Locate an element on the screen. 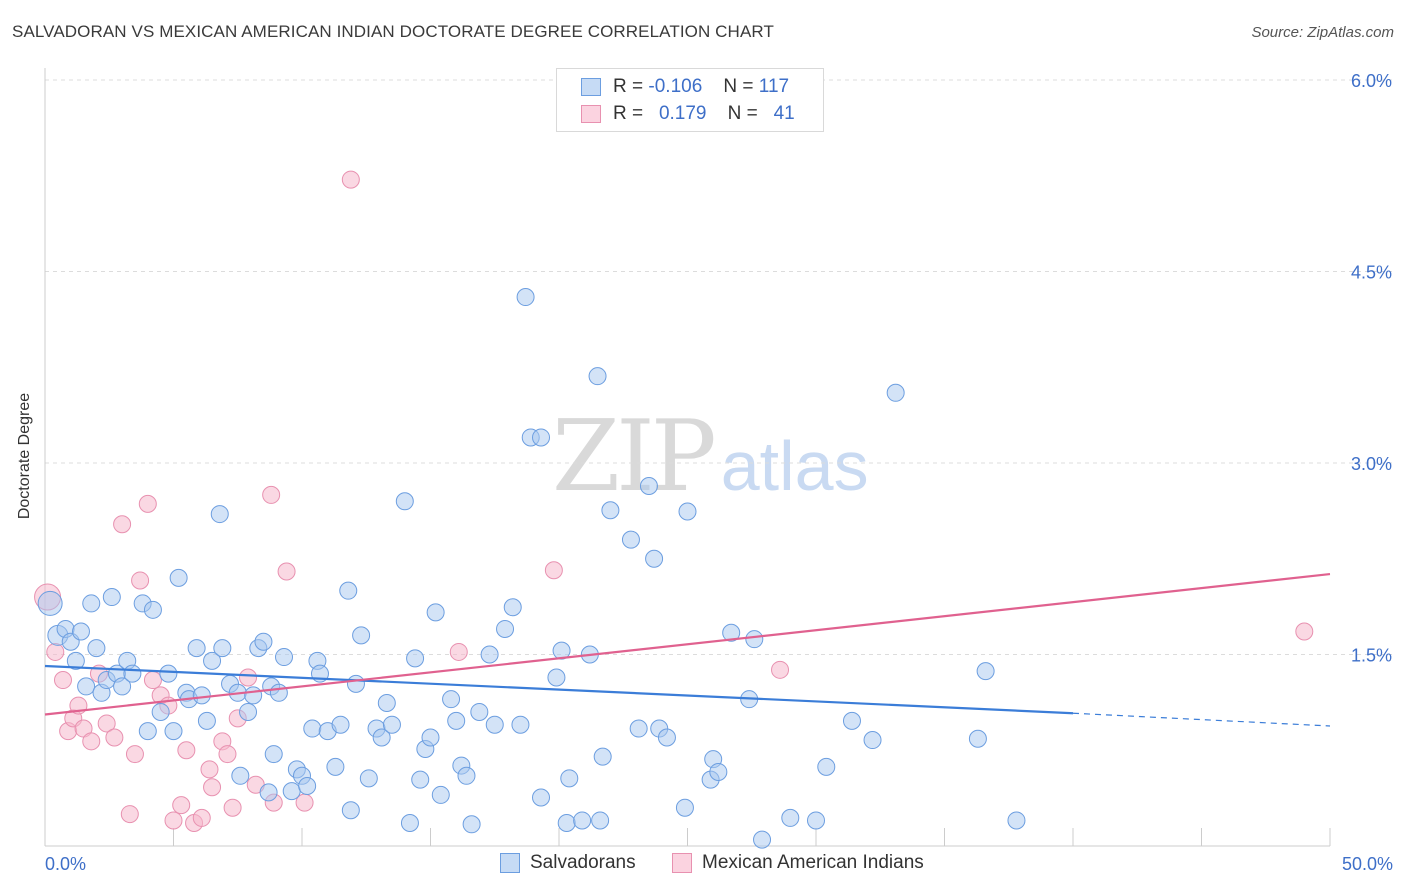  series-legend: Salvadorans Mexican American Indians is located at coordinates (703, 864).